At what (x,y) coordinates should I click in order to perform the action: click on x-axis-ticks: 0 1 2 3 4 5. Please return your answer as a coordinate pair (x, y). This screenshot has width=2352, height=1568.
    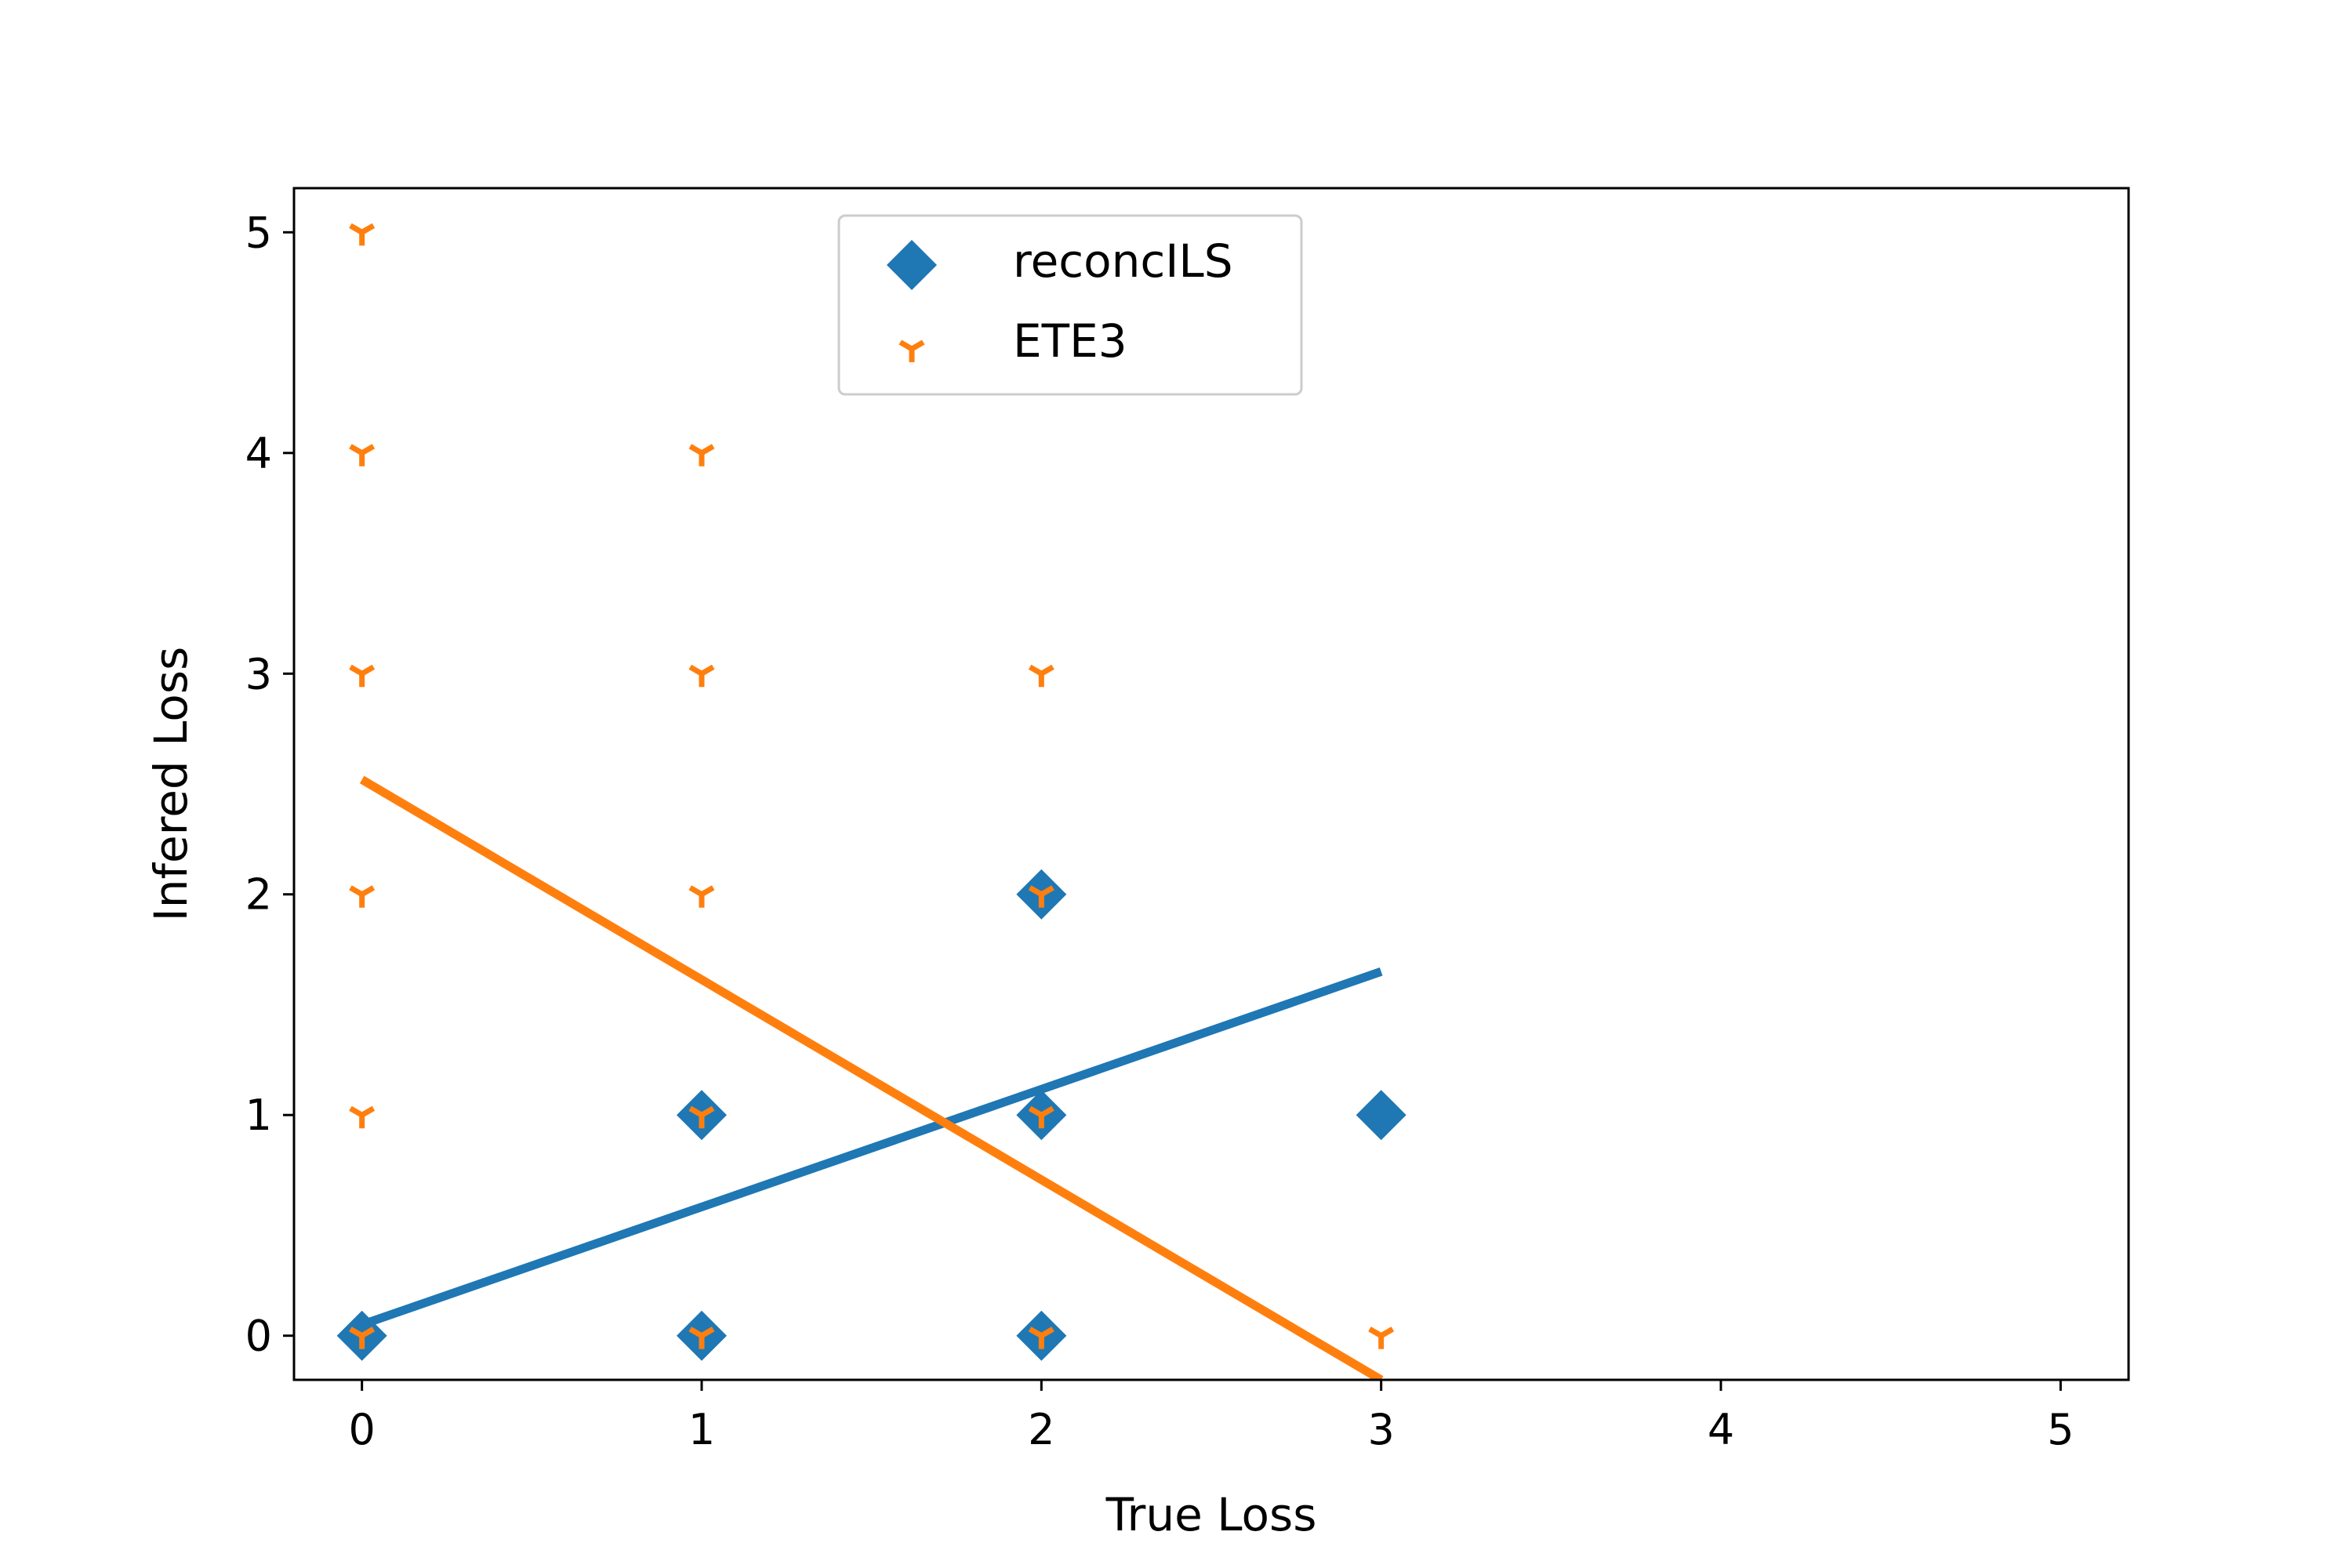
    Looking at the image, I should click on (1211, 1417).